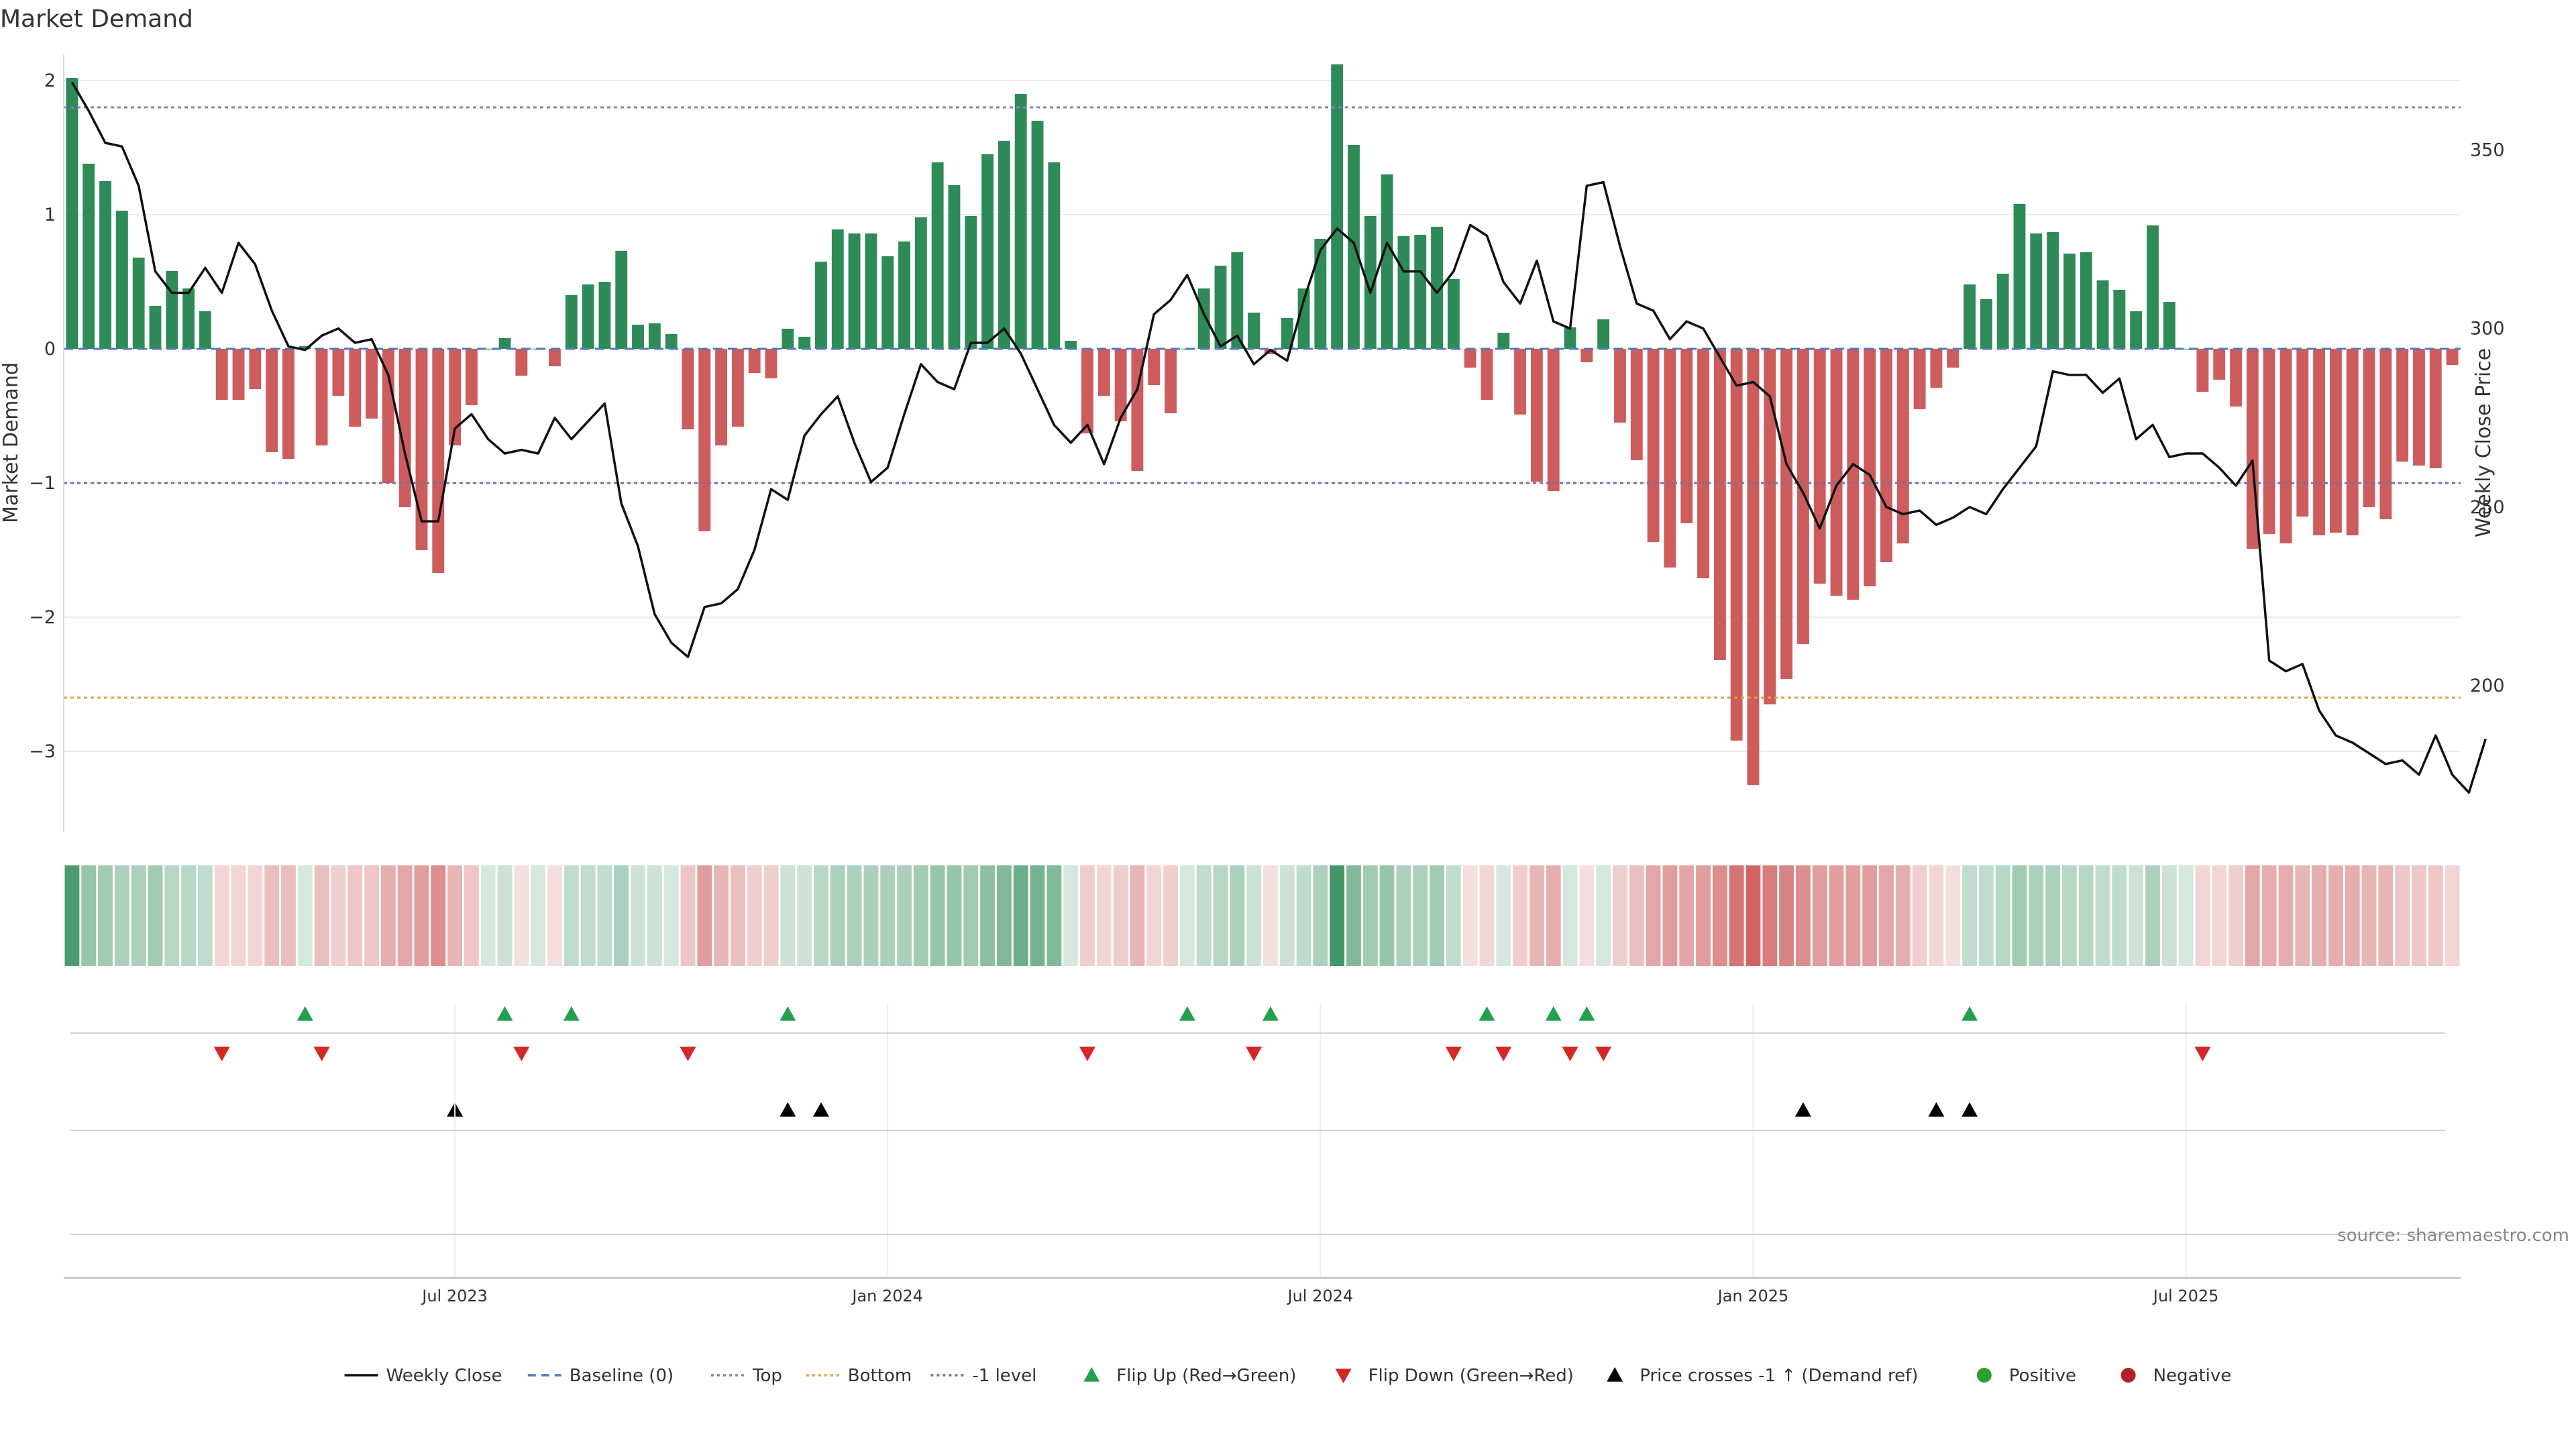  Describe the element at coordinates (2176, 1376) in the screenshot. I see `legend-item: Negative` at that location.